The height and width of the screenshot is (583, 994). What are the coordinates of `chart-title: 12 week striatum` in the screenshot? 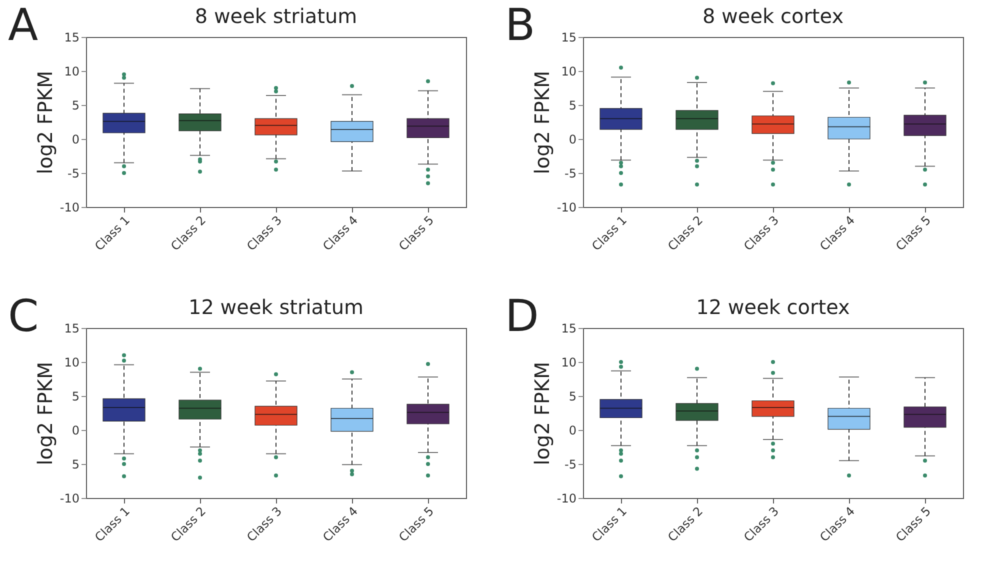 It's located at (276, 307).